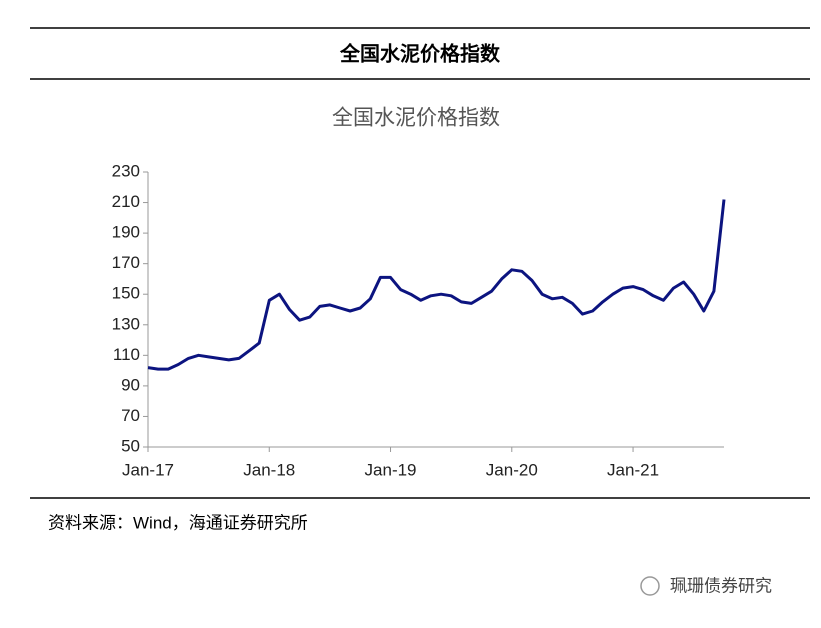 The image size is (821, 628). Describe the element at coordinates (633, 469) in the screenshot. I see `x-tick-label: Jan-21` at that location.